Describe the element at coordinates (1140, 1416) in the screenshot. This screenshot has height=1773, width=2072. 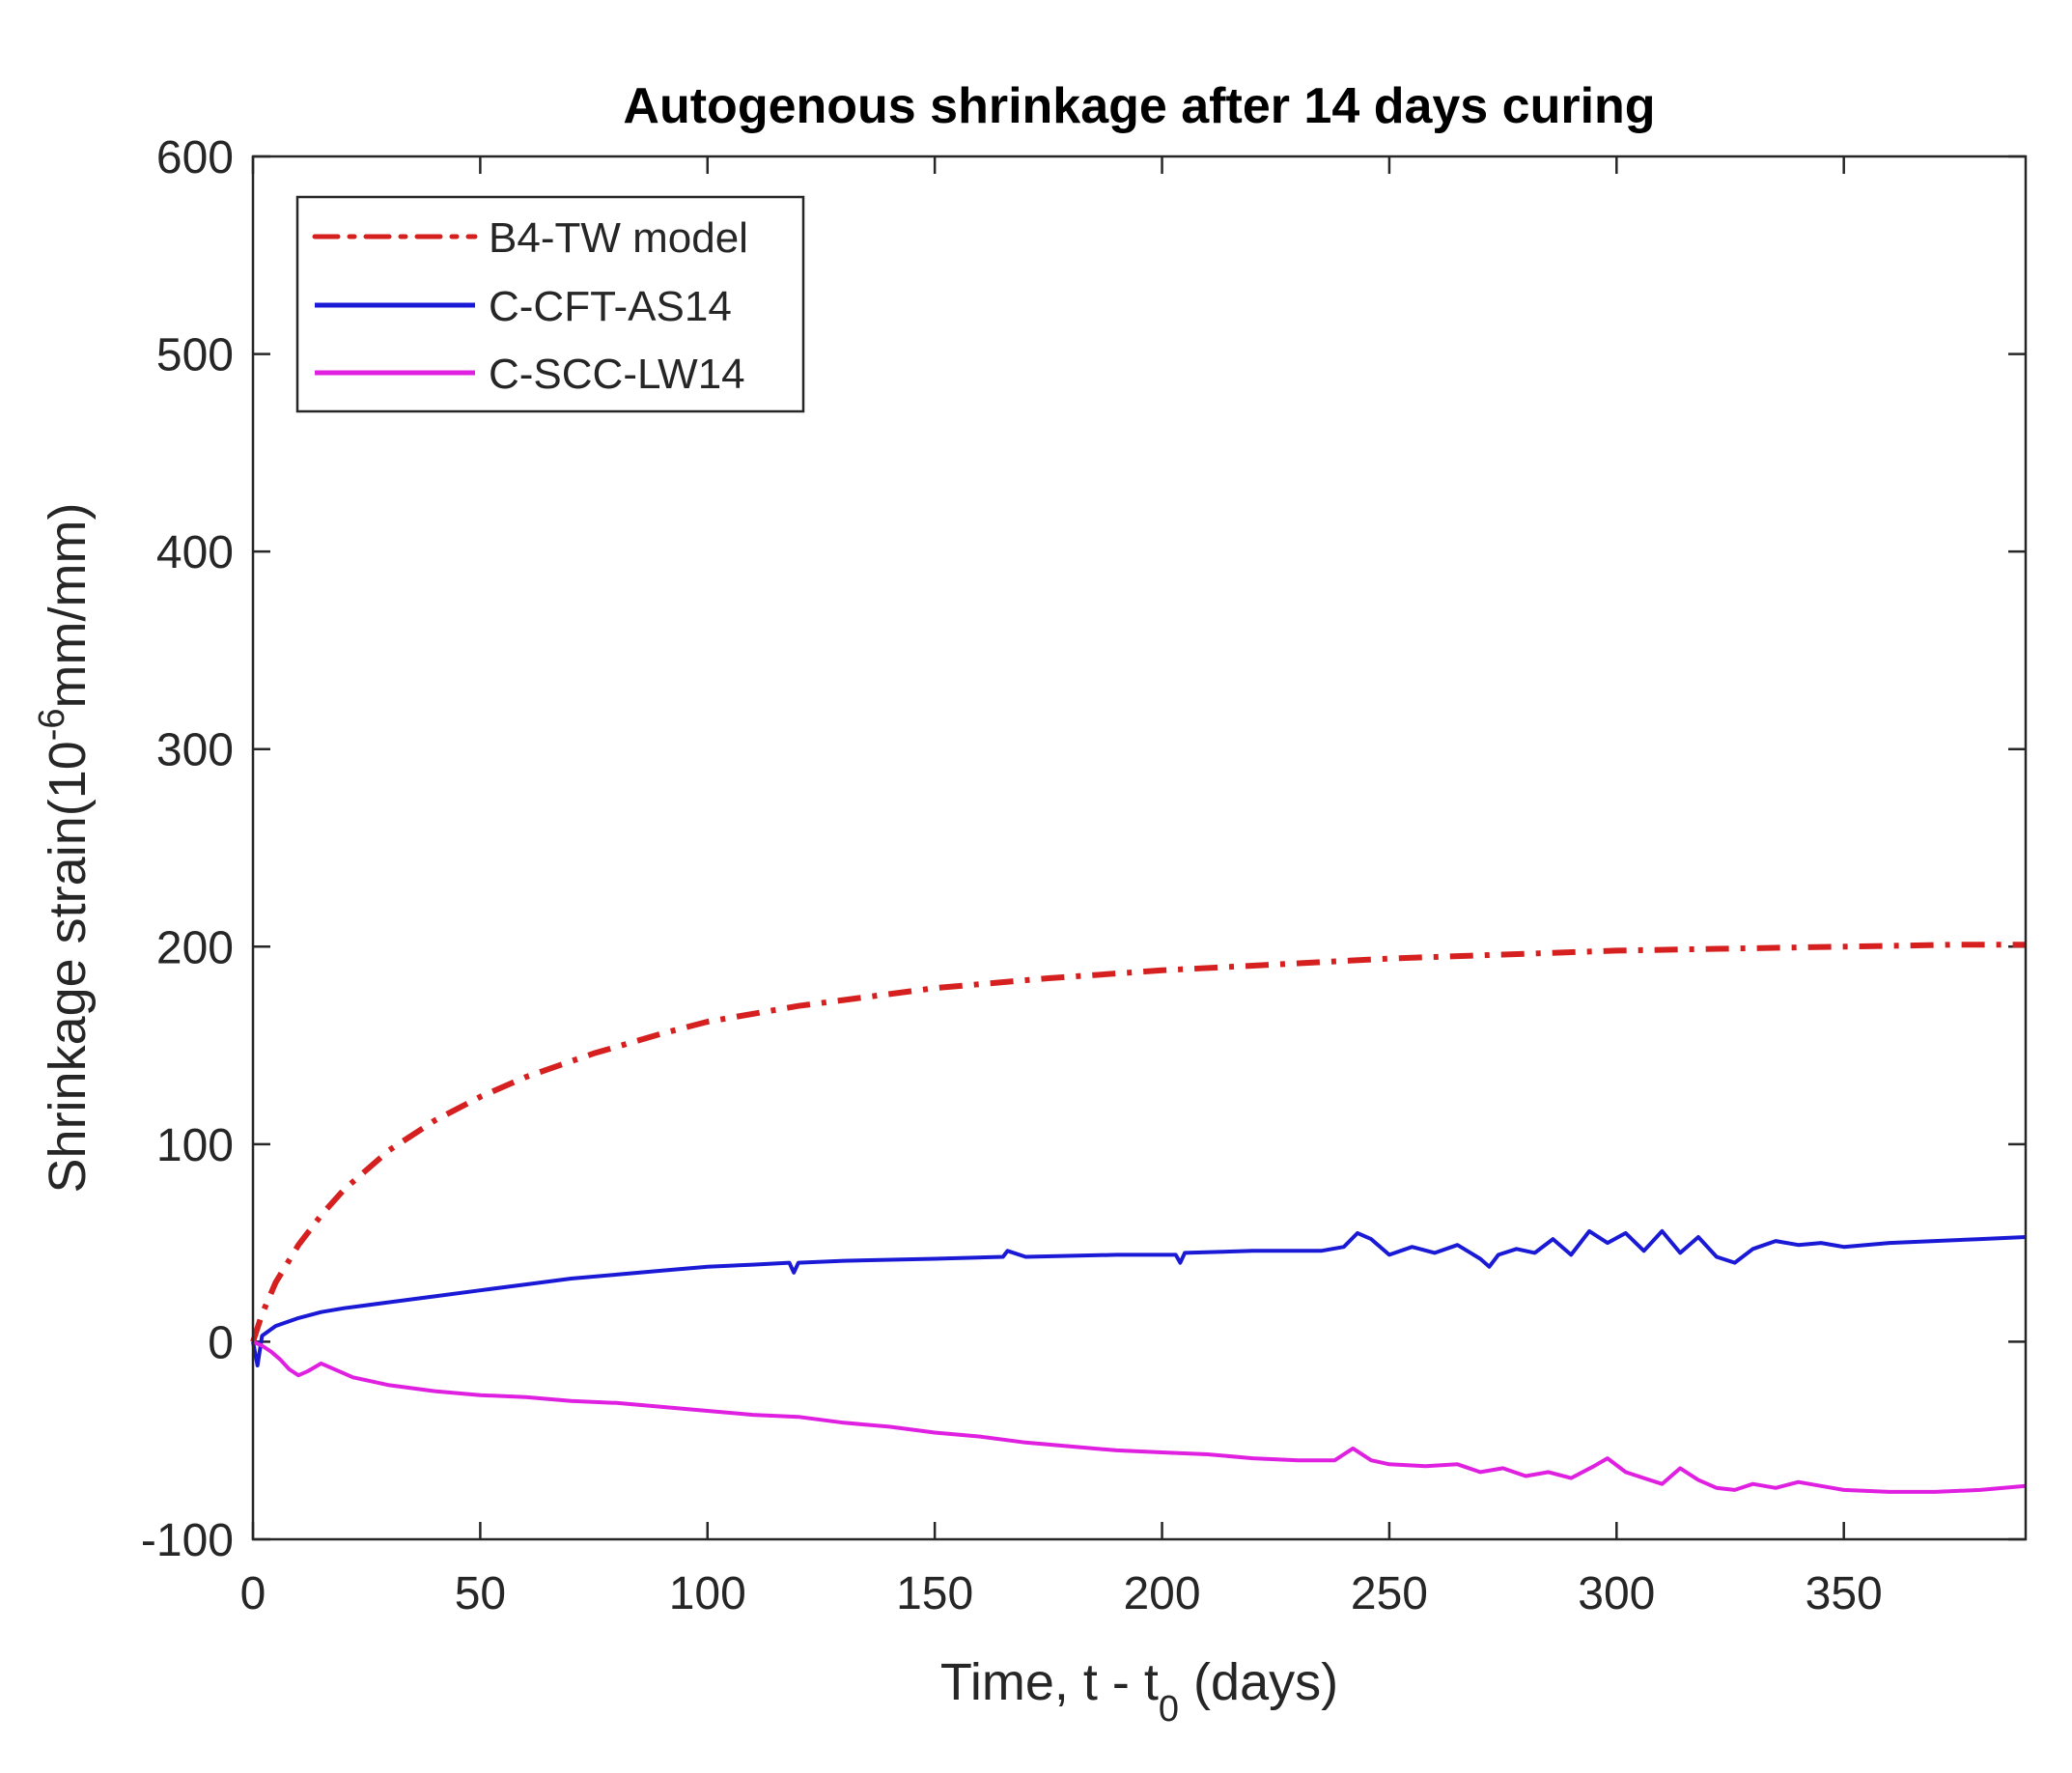
I see `series-line-c-scc-lw14` at that location.